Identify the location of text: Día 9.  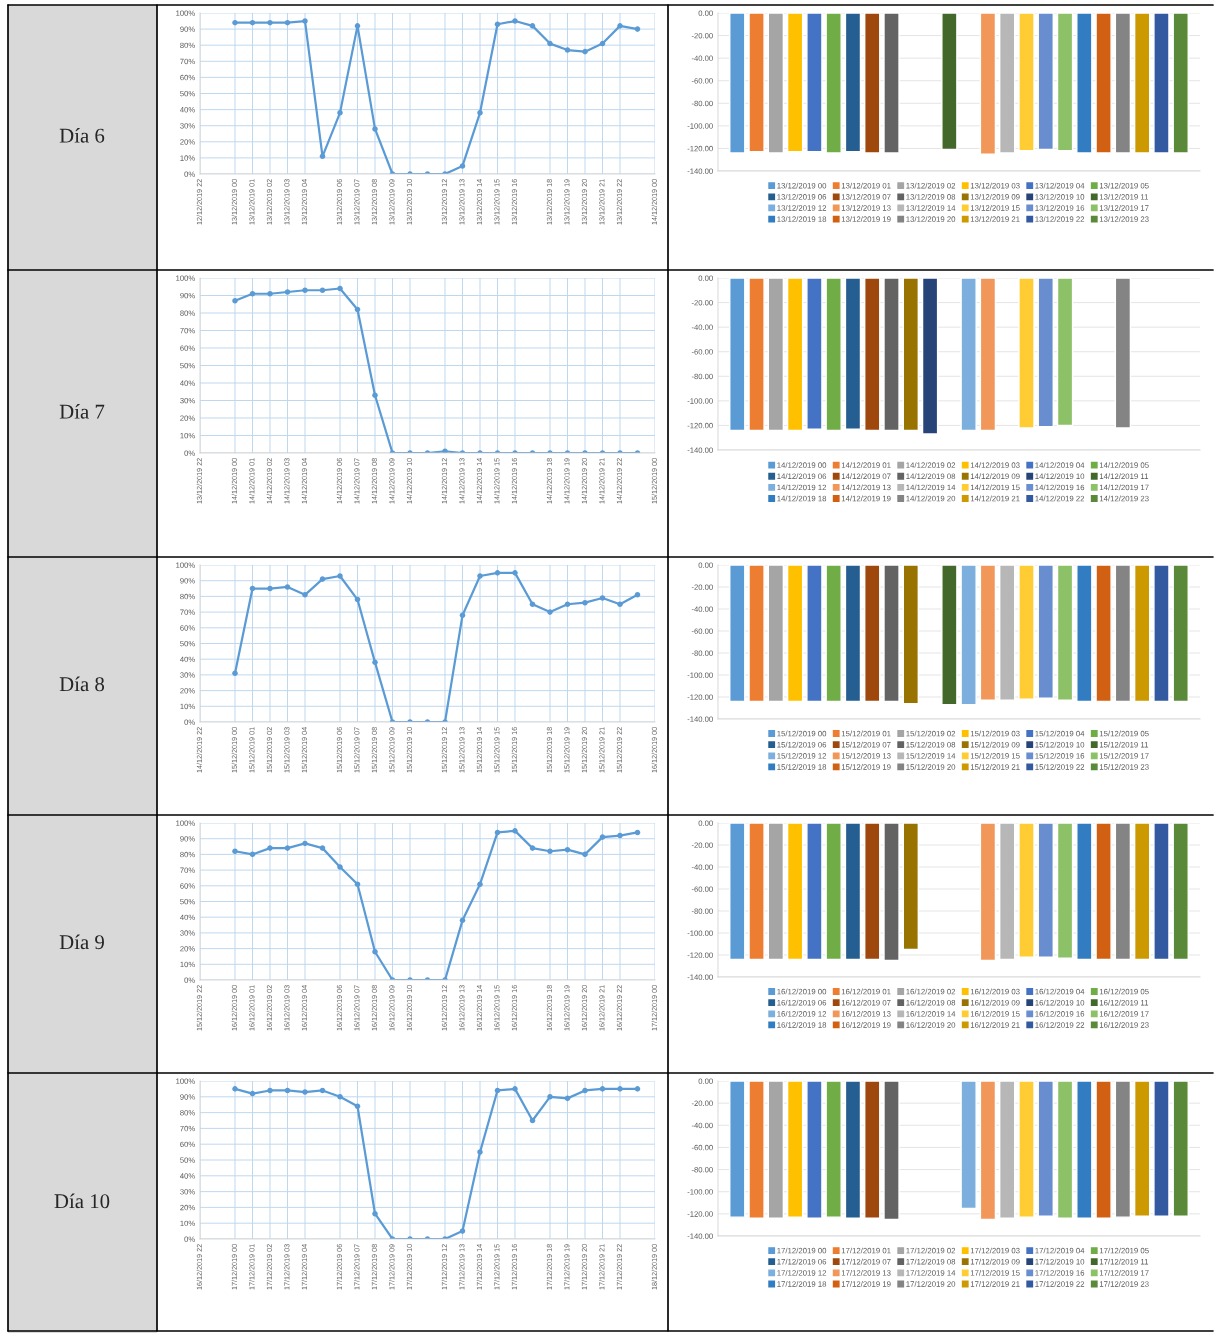
(81, 942).